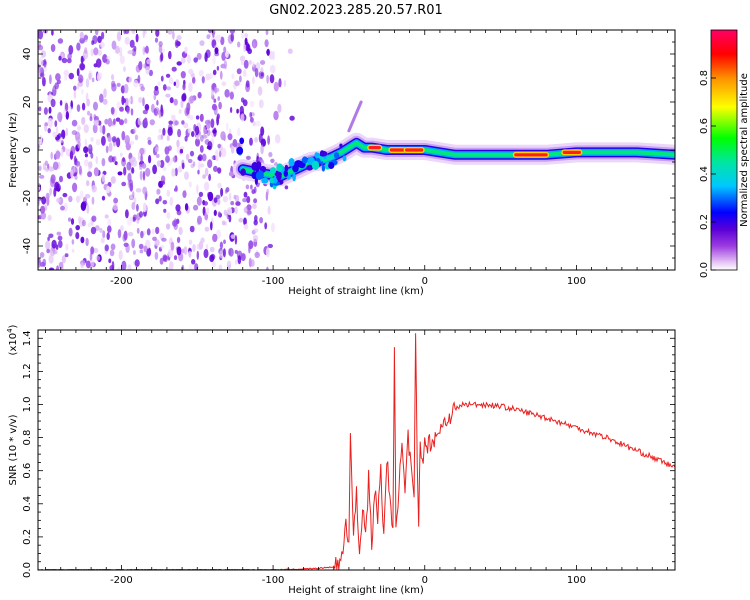 Image resolution: width=750 pixels, height=600 pixels. What do you see at coordinates (425, 281) in the screenshot?
I see `x-tick-label: 0` at bounding box center [425, 281].